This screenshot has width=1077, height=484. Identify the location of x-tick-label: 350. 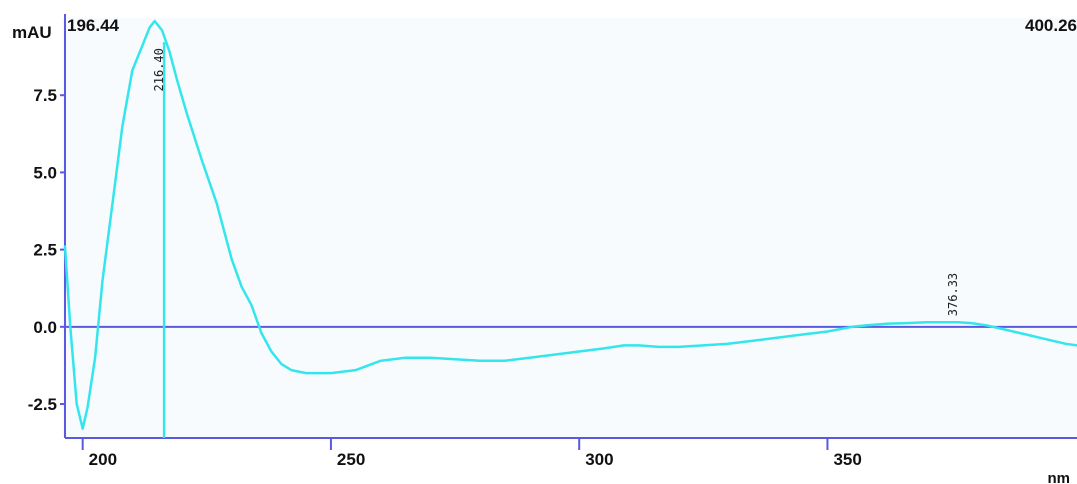
(847, 459).